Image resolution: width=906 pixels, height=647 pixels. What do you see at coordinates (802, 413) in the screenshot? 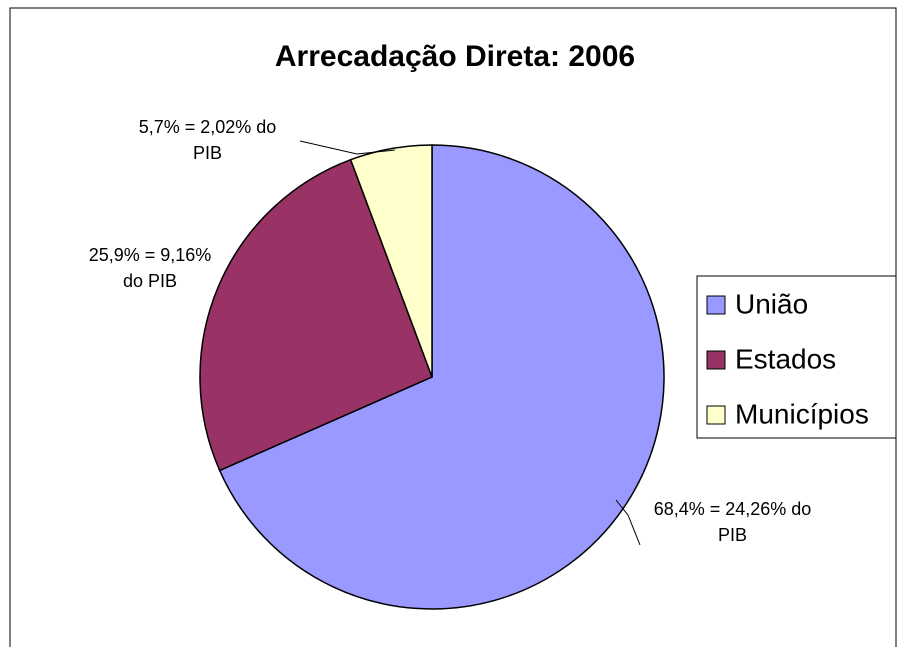
I see `legend-label: Municípios` at bounding box center [802, 413].